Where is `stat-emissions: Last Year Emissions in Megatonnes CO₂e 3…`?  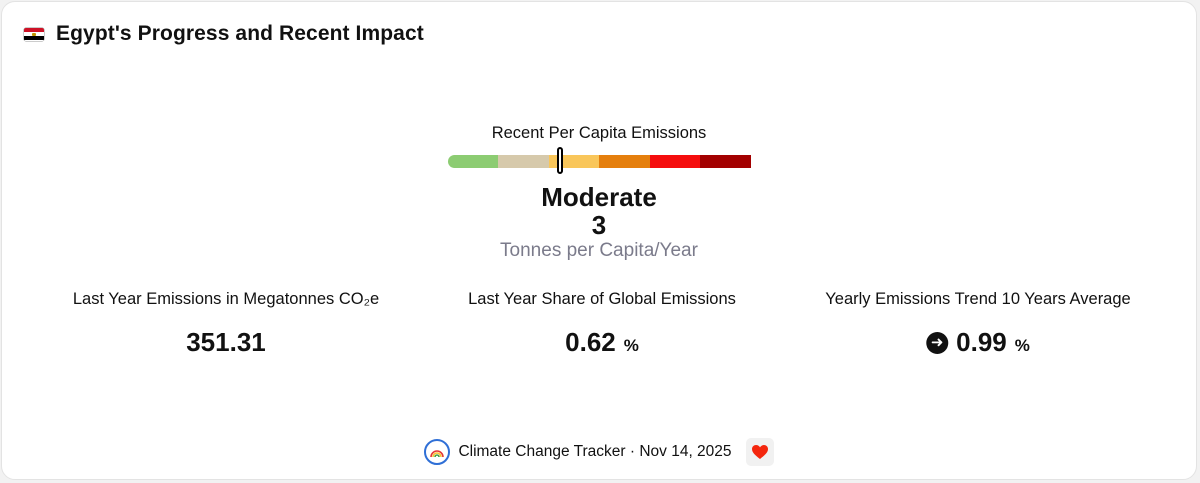
stat-emissions: Last Year Emissions in Megatonnes CO₂e 3… is located at coordinates (226, 324).